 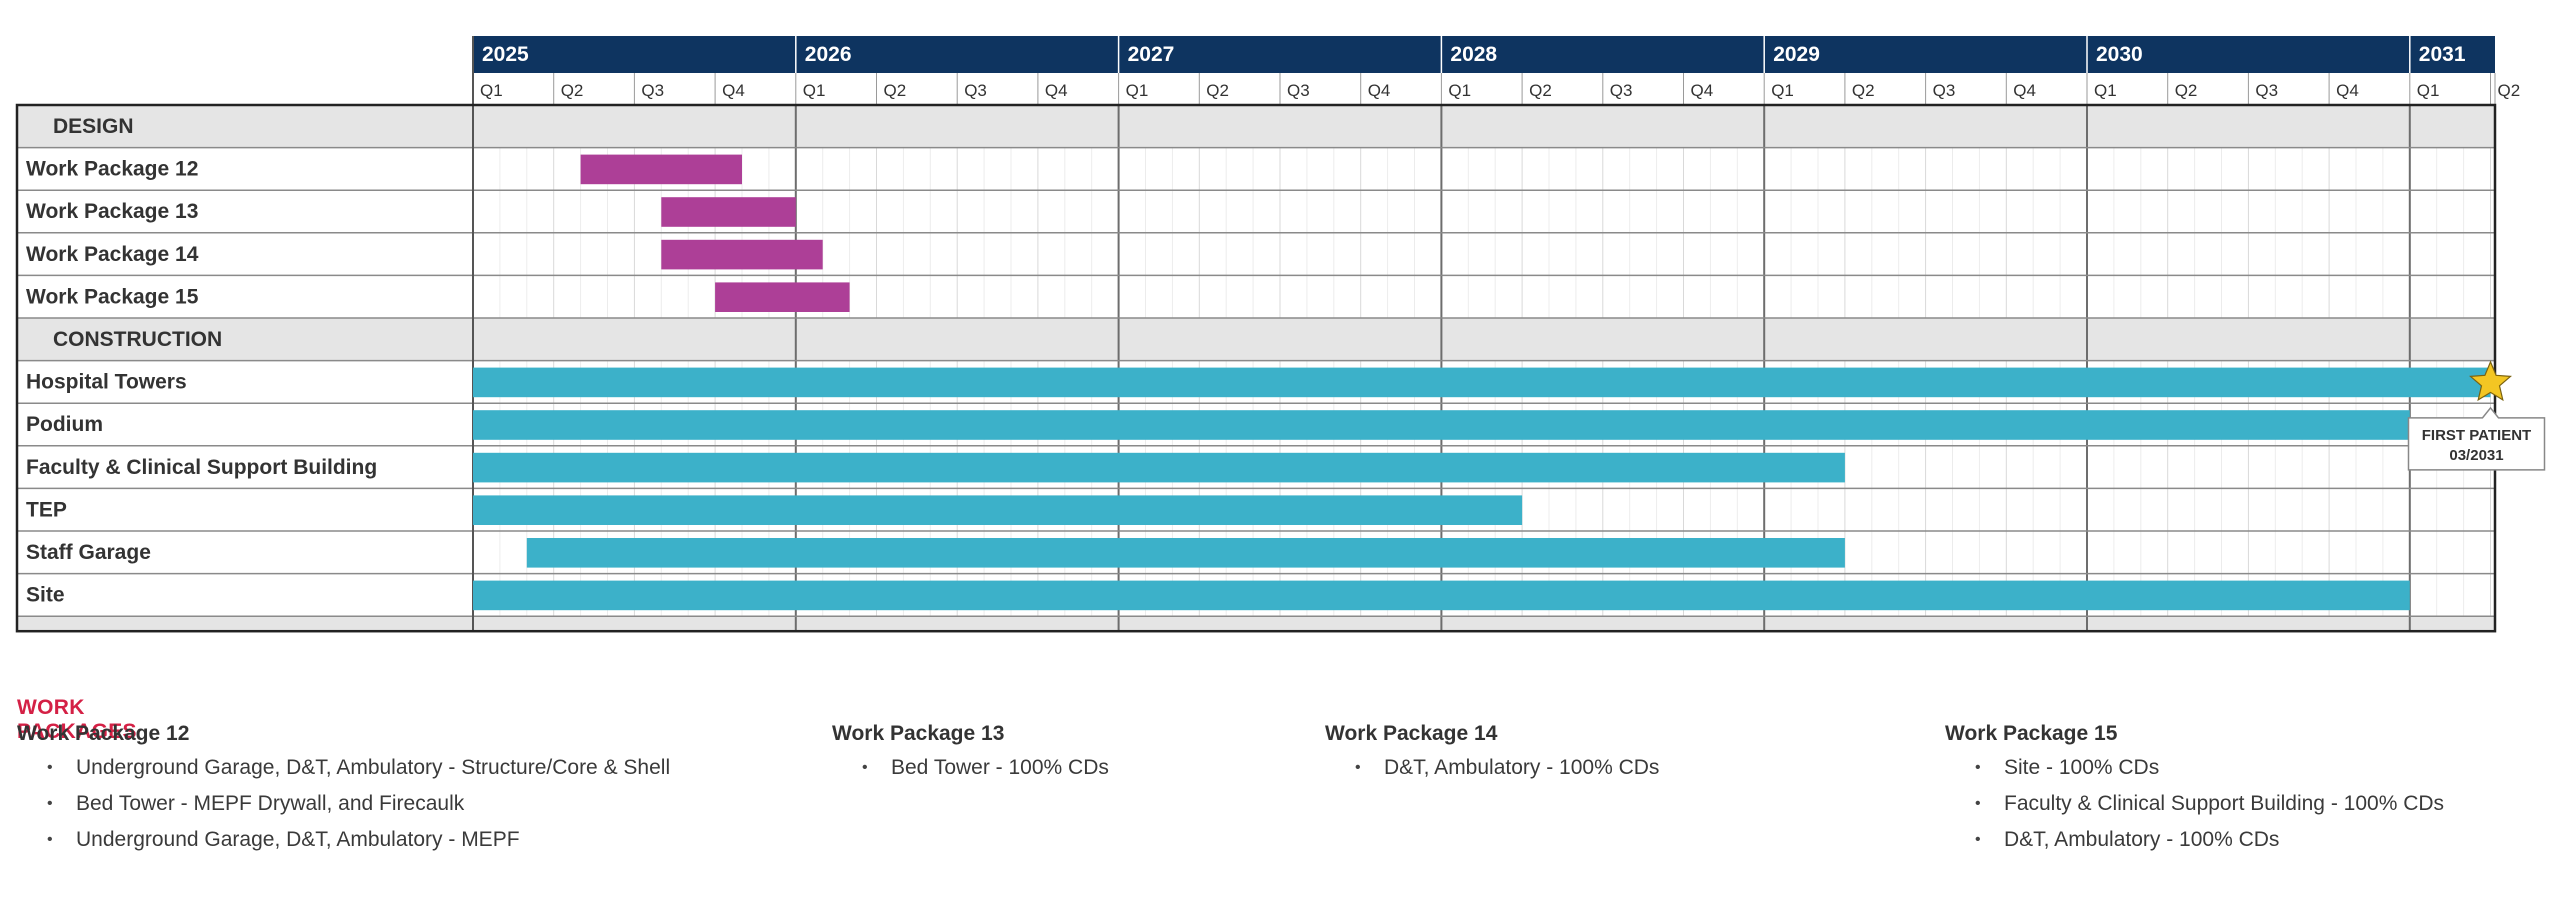 I want to click on task-label: Hospital Towers, so click(x=106, y=382).